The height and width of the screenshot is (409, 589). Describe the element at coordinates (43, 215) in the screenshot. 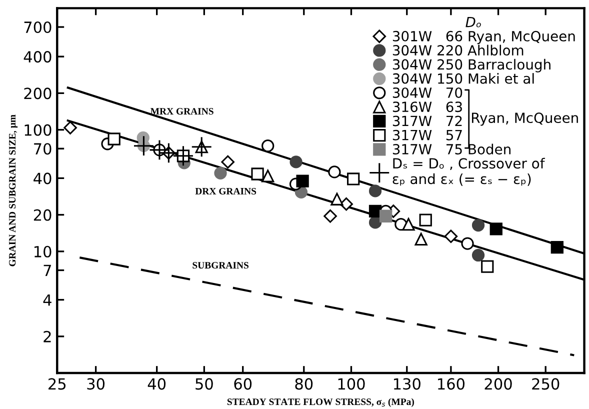

I see `y-tick-label: 20` at that location.